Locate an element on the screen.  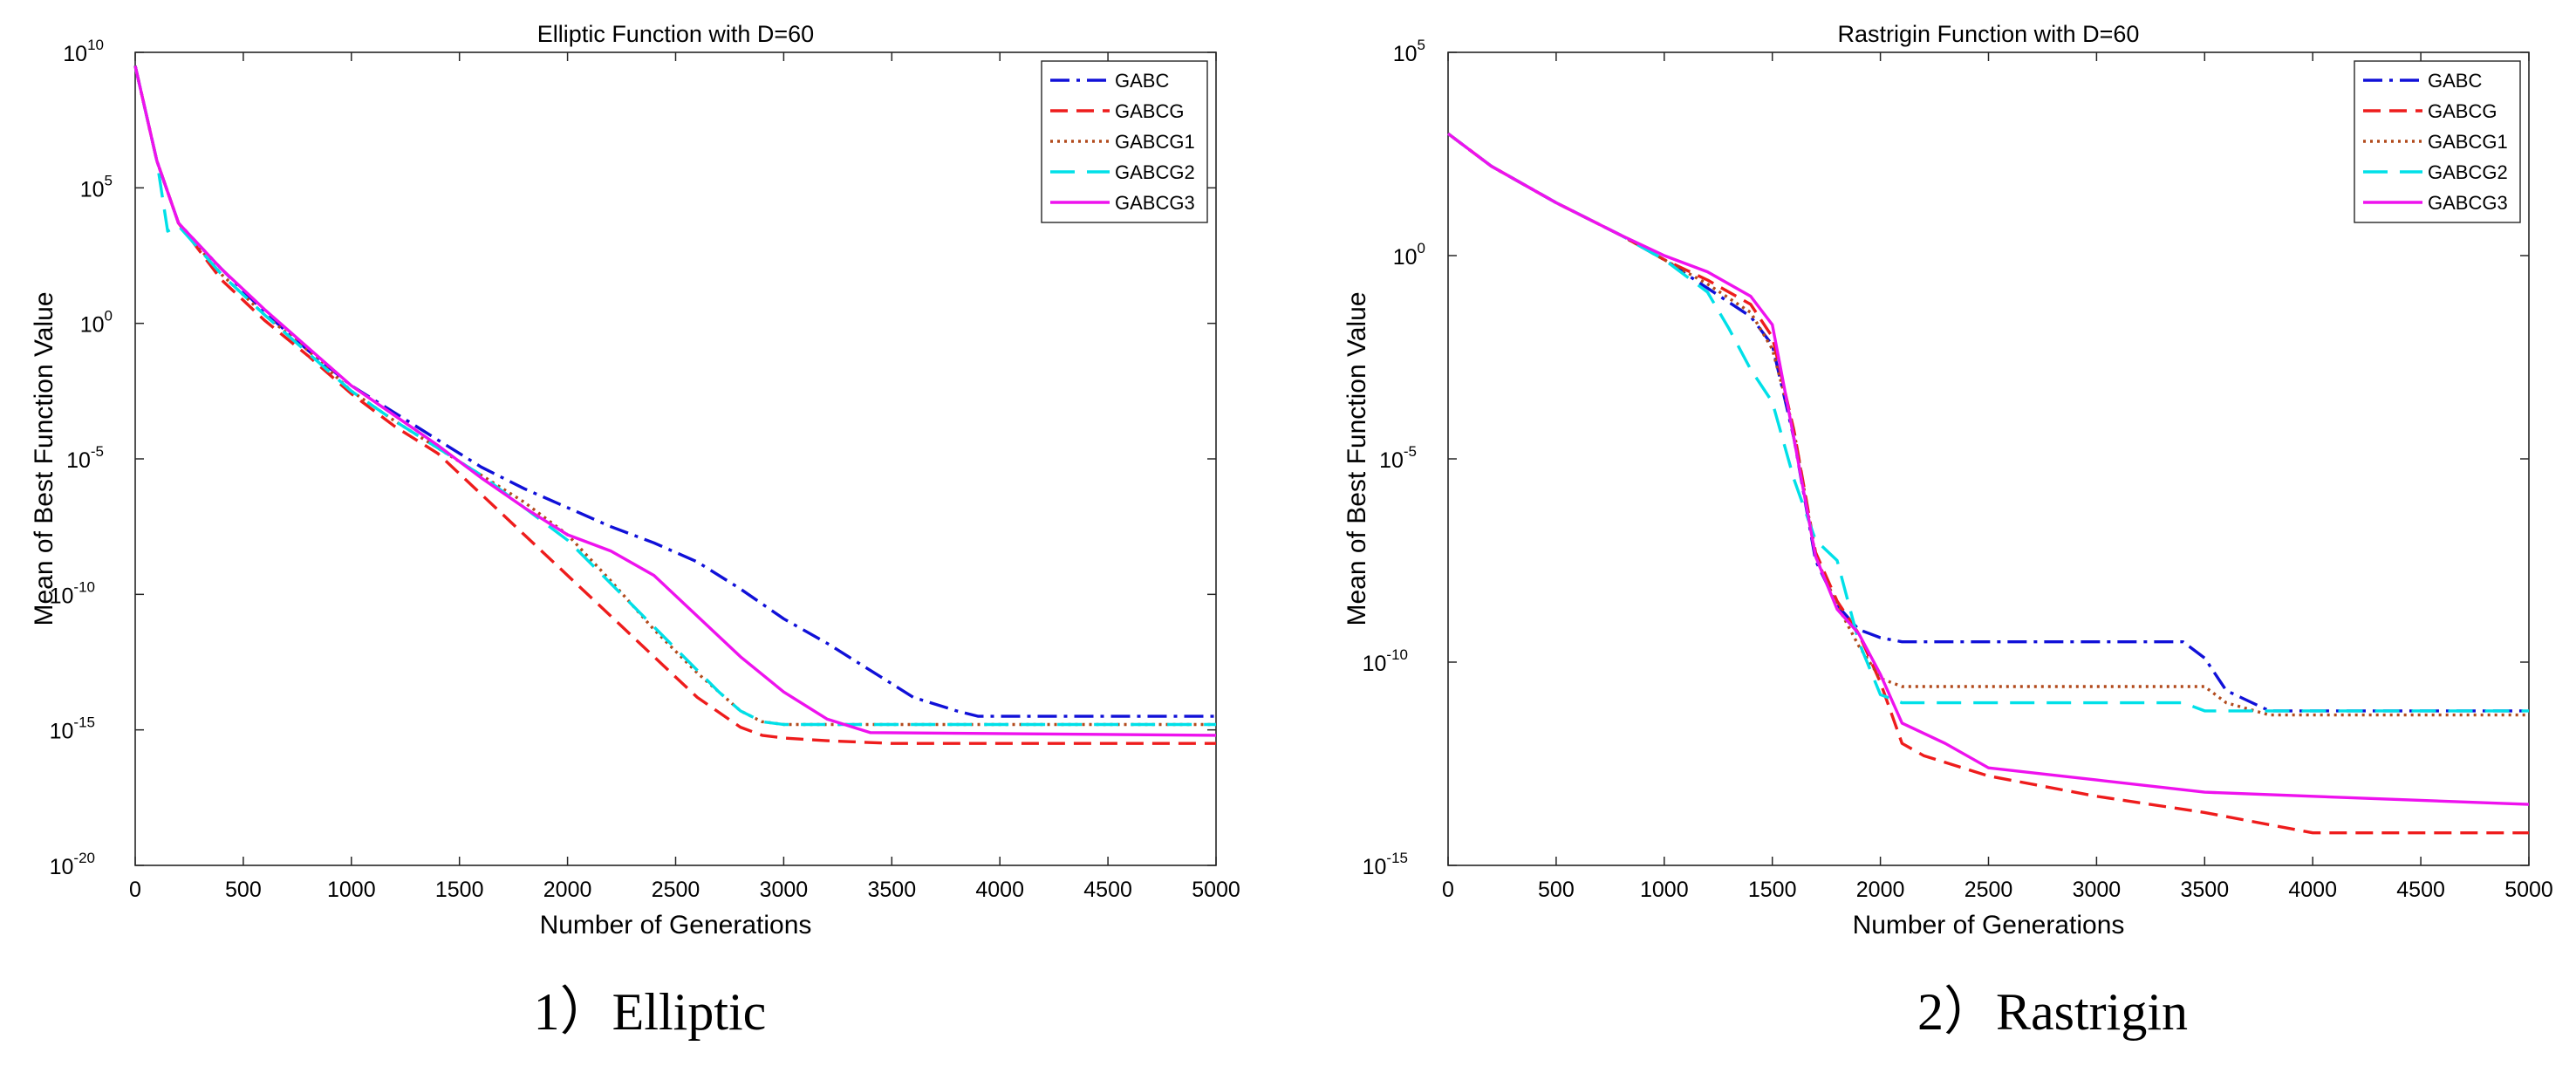
chart-title: Elliptic Function with D=60 is located at coordinates (675, 34).